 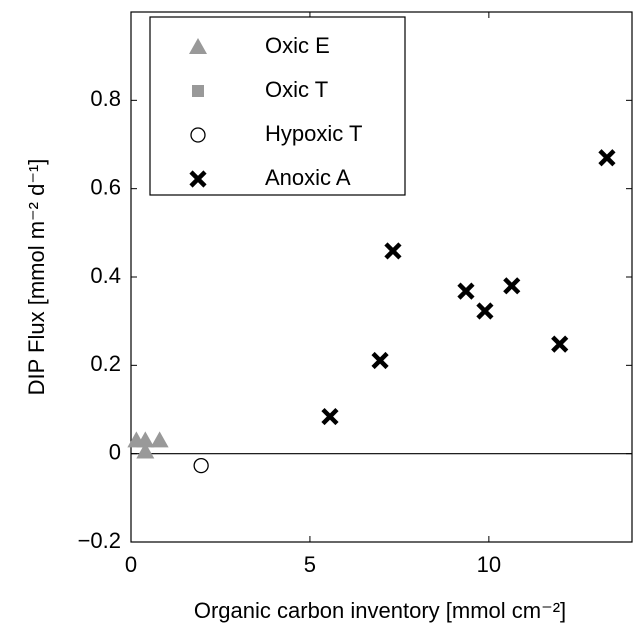 I want to click on legend-label: Oxic T, so click(x=296, y=89).